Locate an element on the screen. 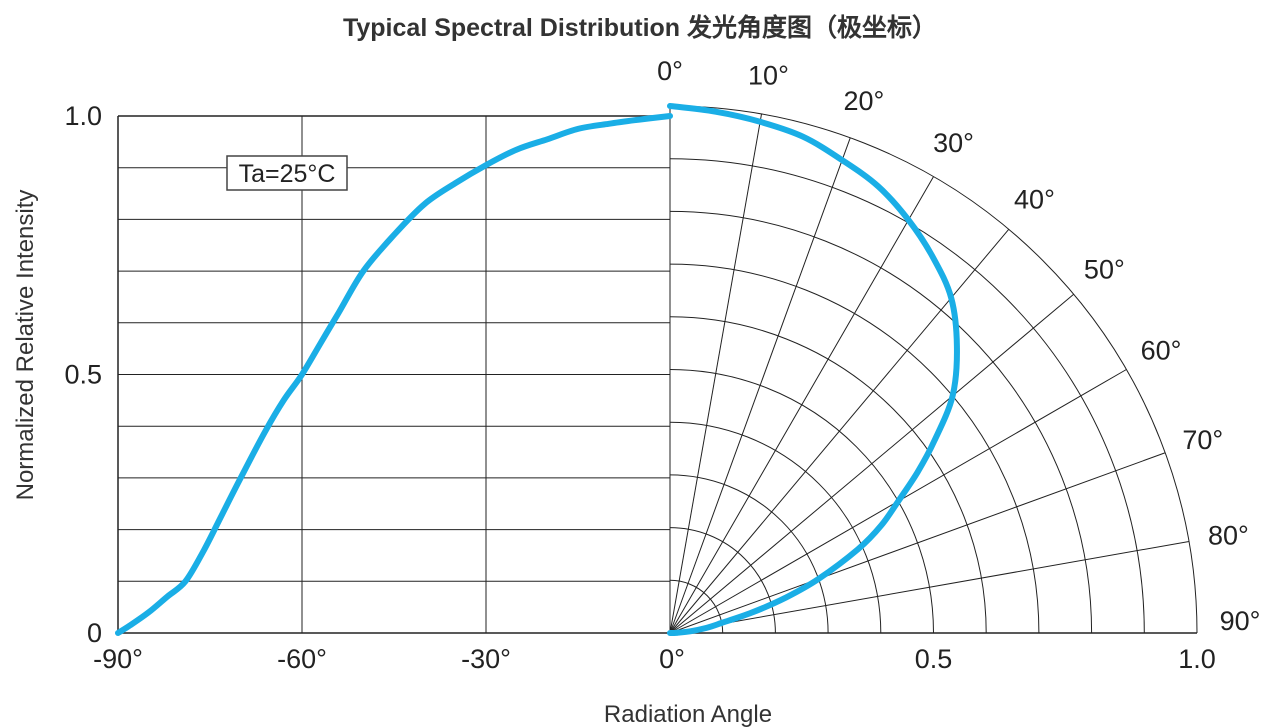 Image resolution: width=1277 pixels, height=728 pixels. polar-angle-label: 10° is located at coordinates (768, 76).